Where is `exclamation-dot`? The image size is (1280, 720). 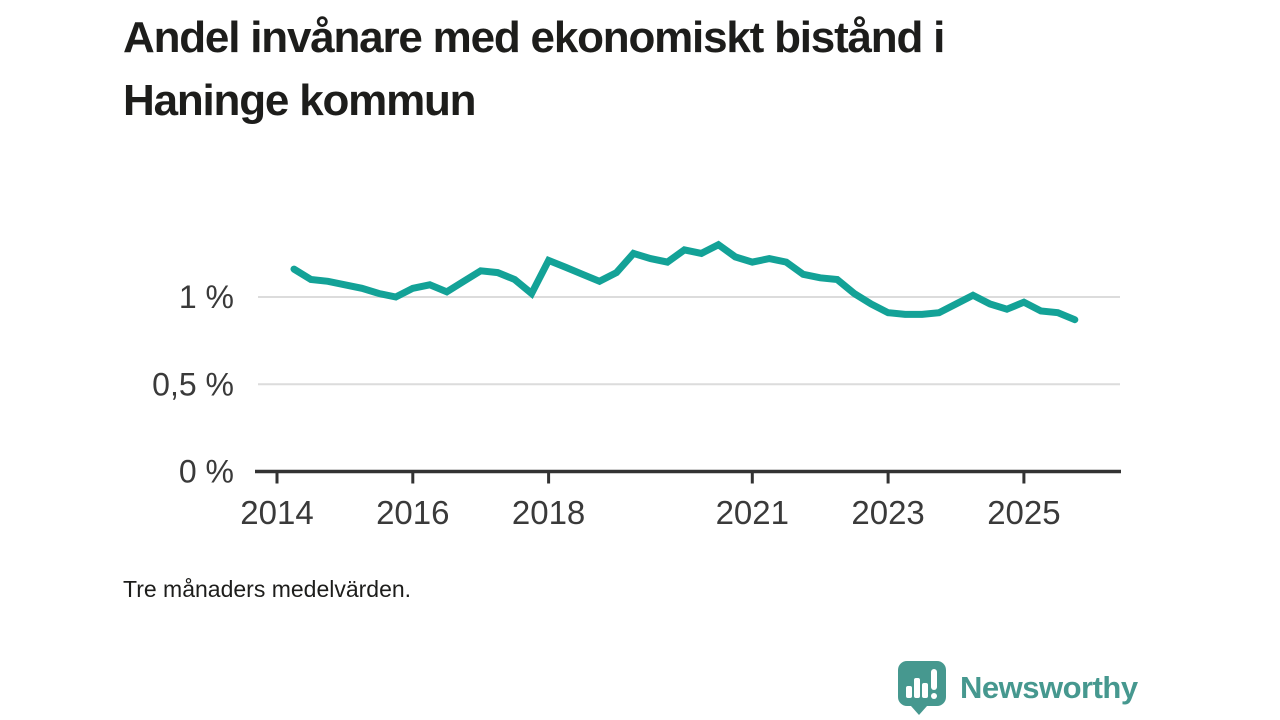
exclamation-dot is located at coordinates (934, 696).